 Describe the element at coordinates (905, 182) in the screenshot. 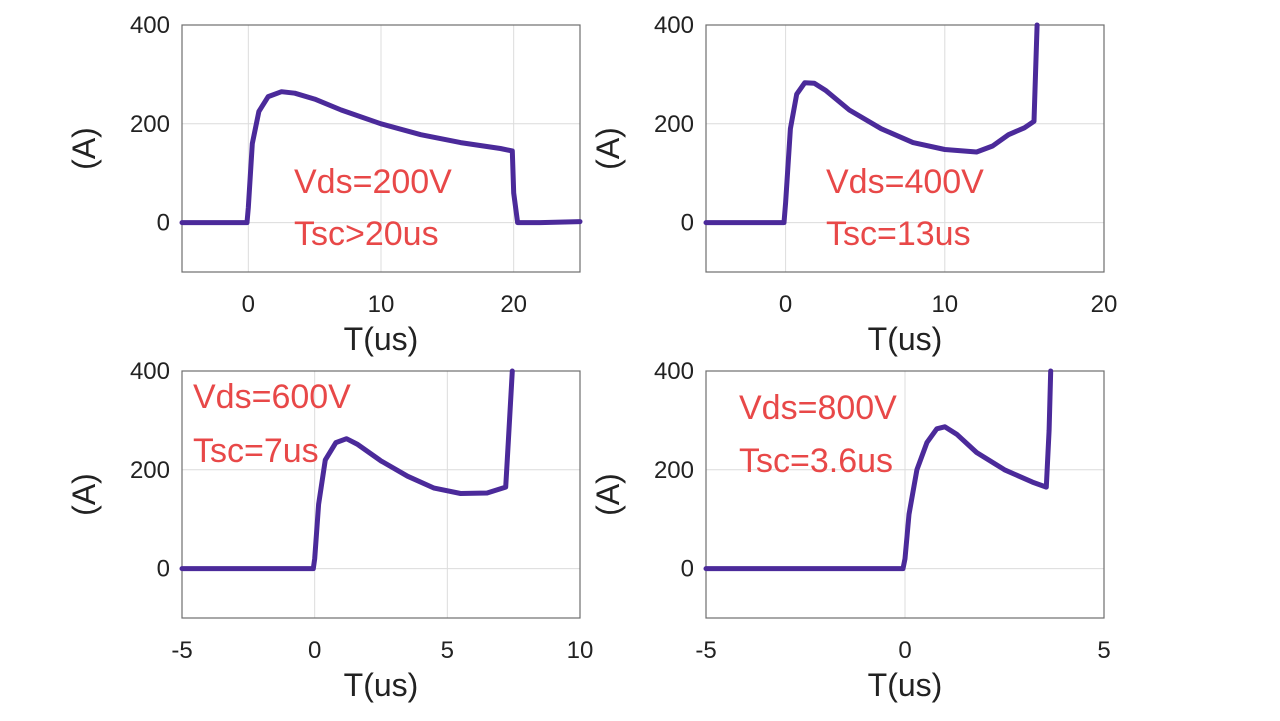

I see `vds-annotation: Vds=400V` at that location.